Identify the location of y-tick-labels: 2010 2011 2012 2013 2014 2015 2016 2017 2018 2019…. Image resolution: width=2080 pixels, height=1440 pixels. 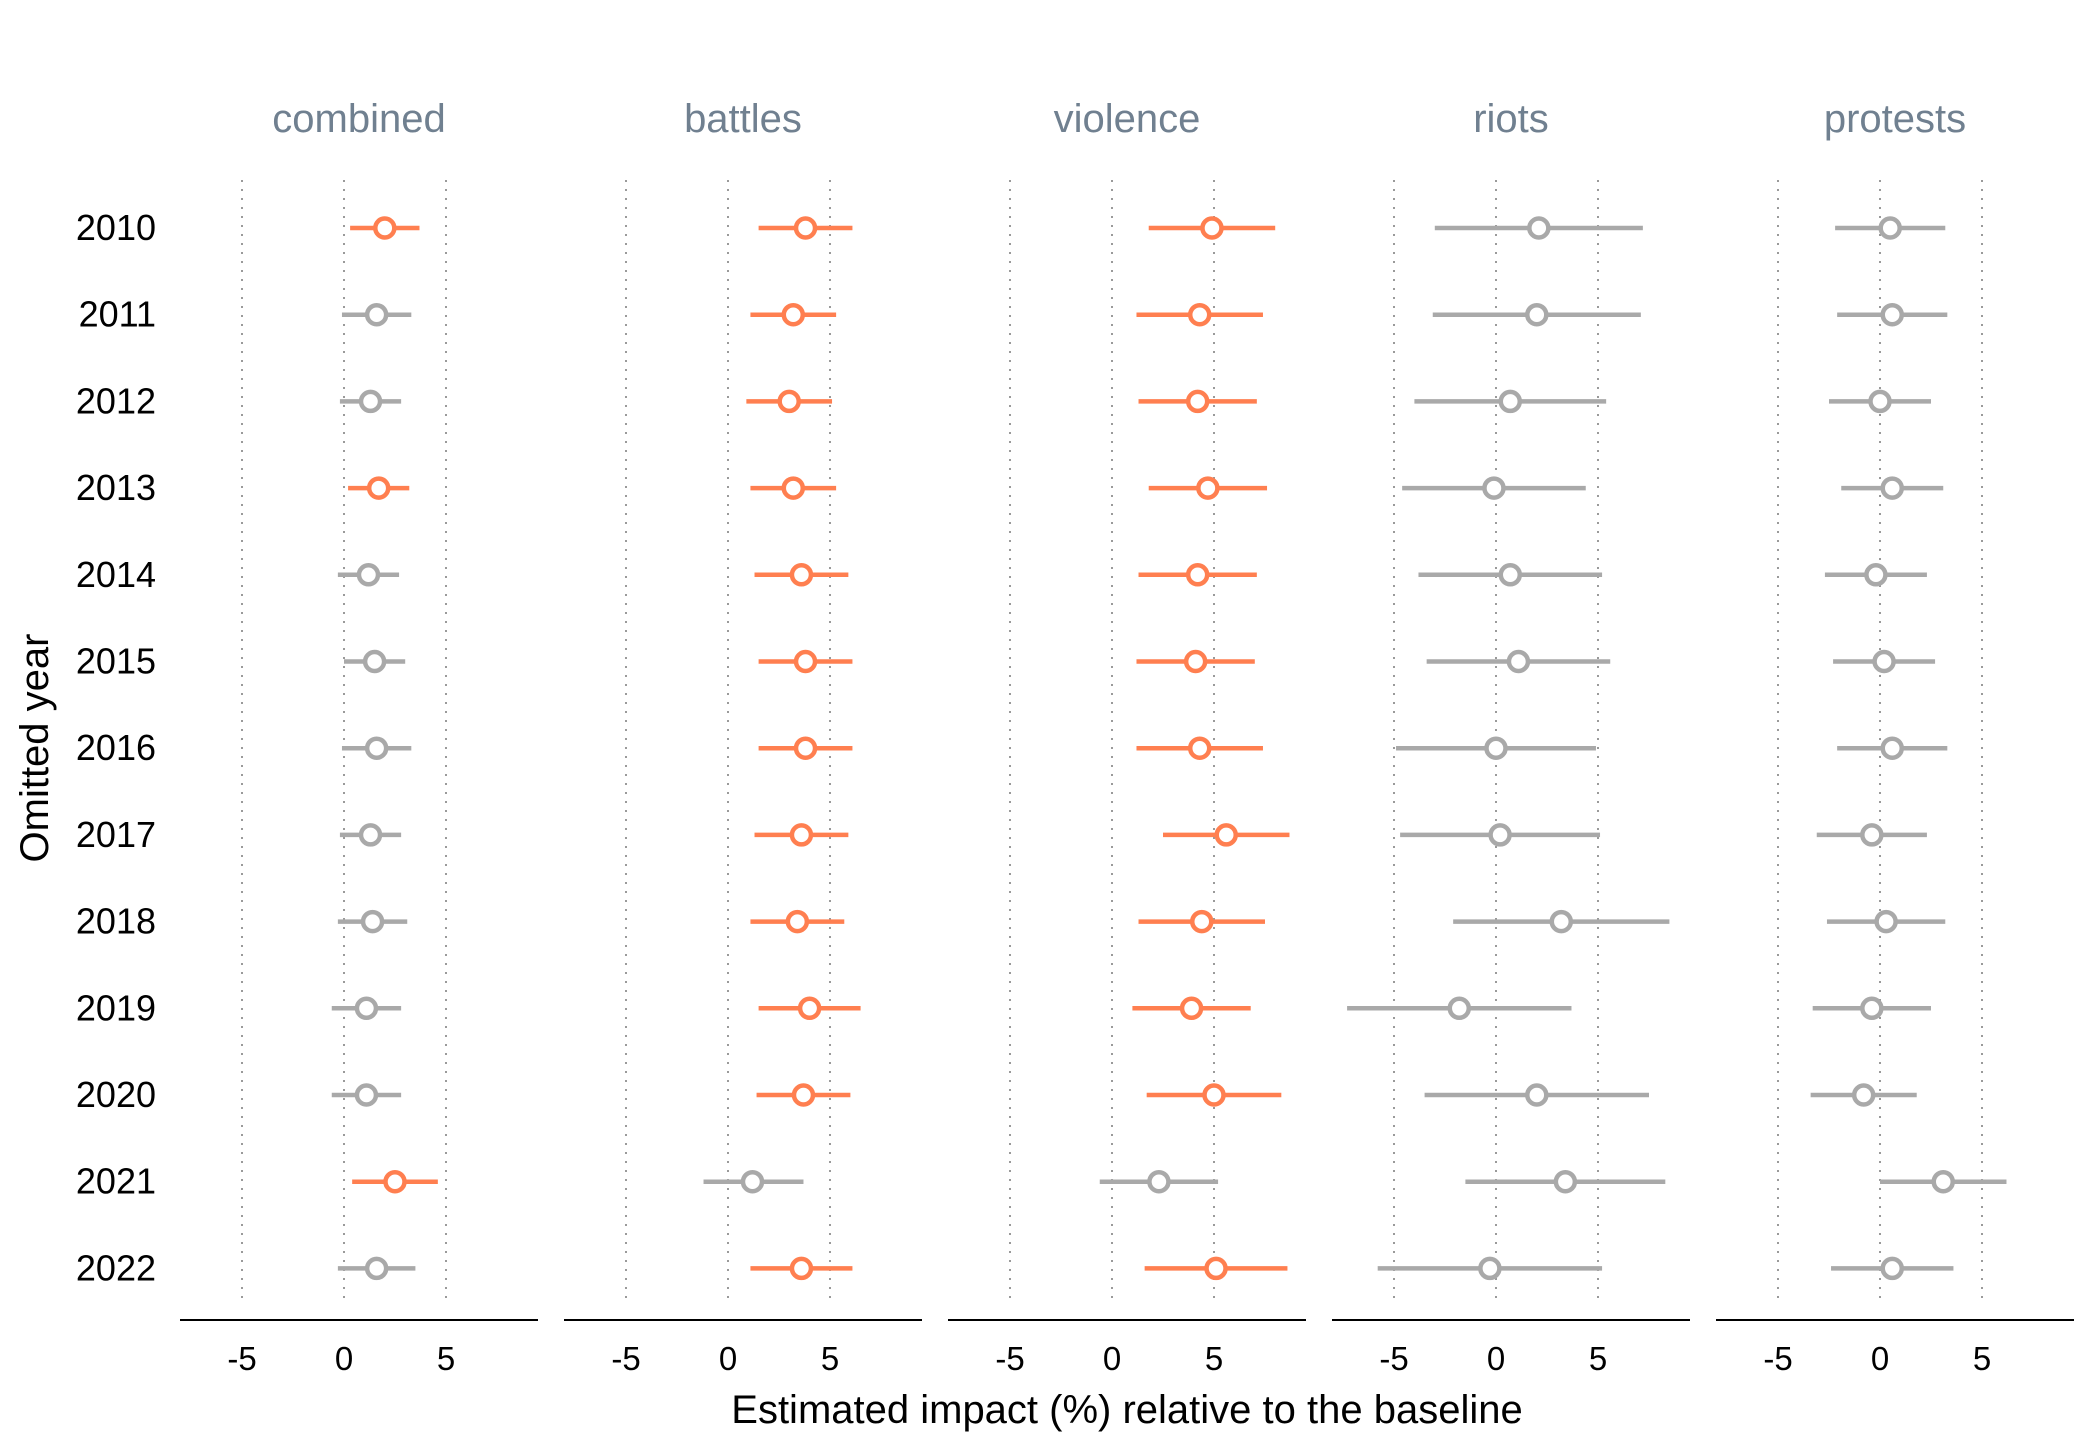
(116, 747).